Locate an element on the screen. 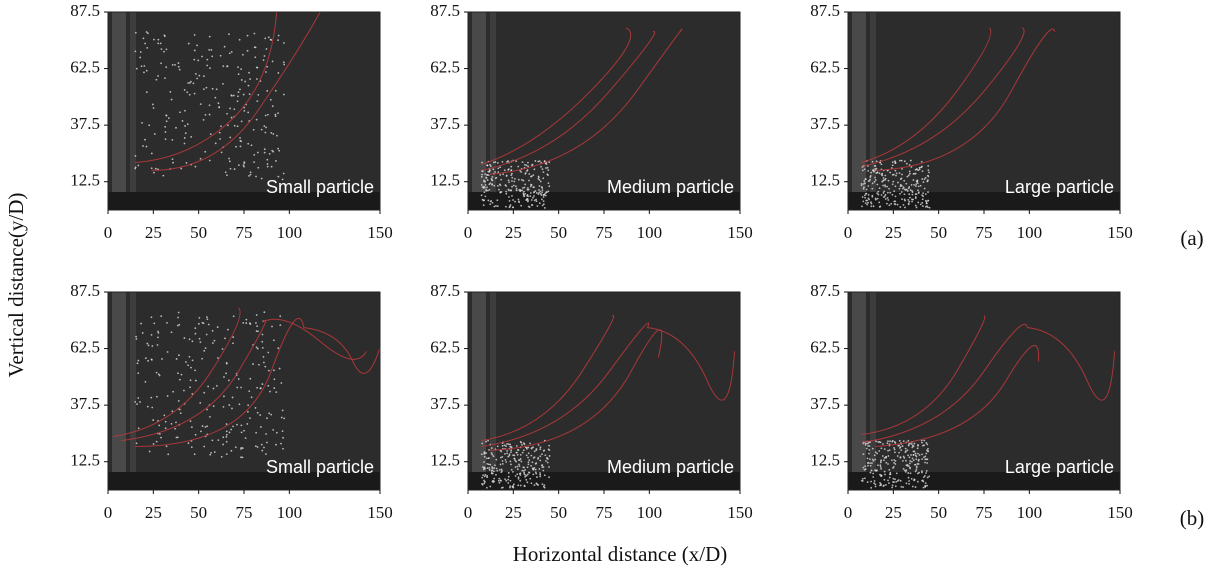 The image size is (1213, 574). y-tick-label: 62.5 is located at coordinates (825, 346).